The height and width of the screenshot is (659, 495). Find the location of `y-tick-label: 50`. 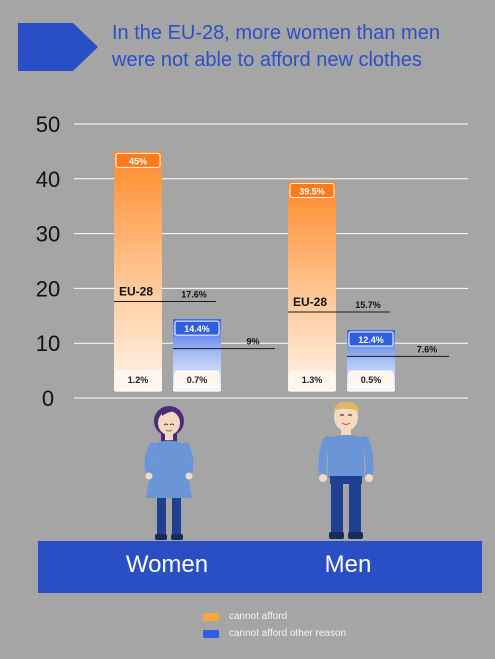

y-tick-label: 50 is located at coordinates (48, 124).